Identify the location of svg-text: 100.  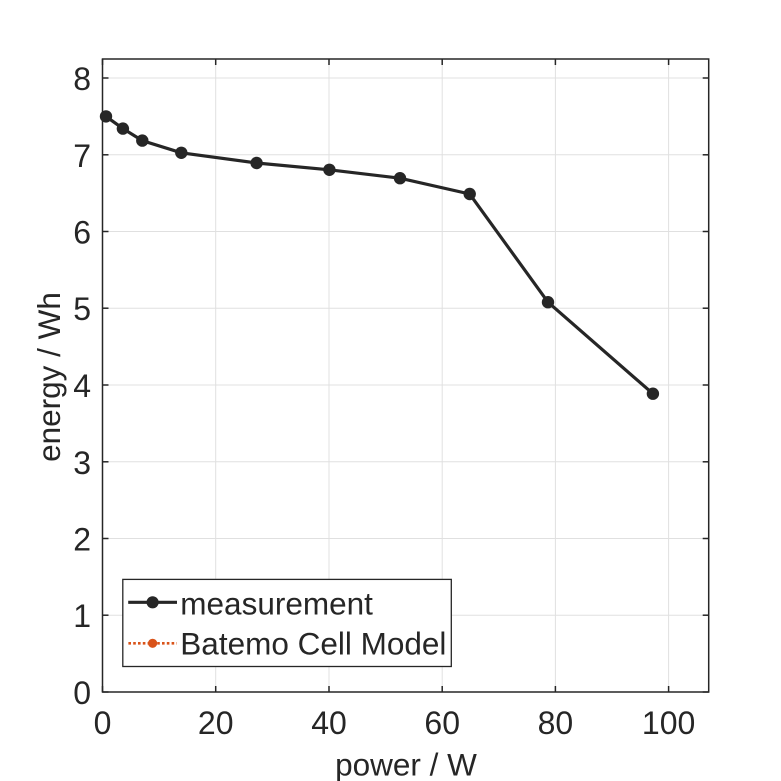
(668, 723).